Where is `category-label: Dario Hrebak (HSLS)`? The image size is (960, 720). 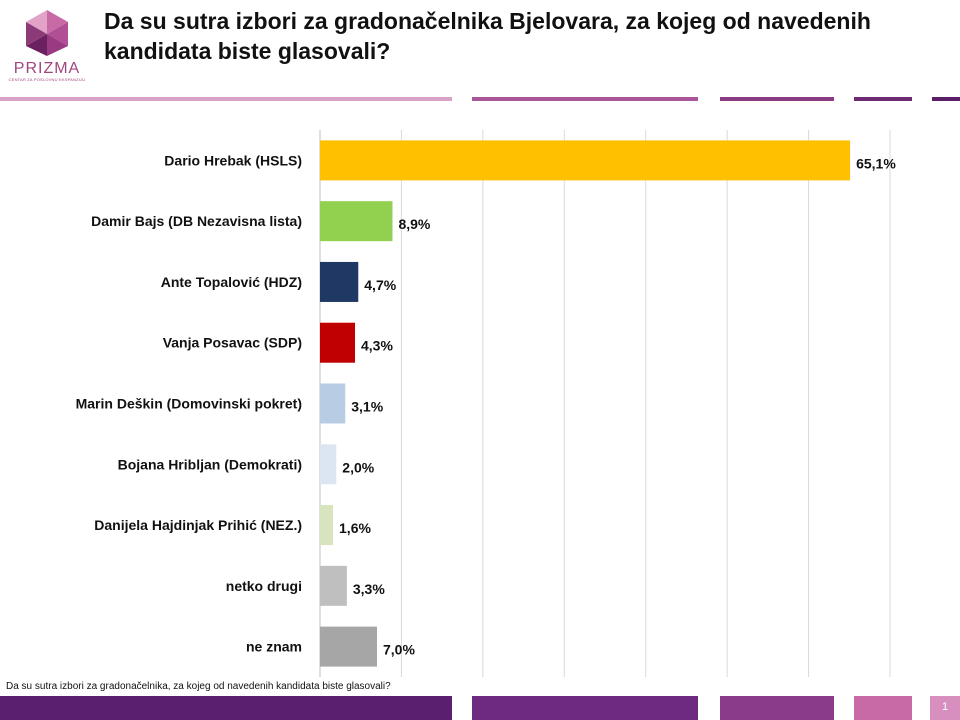 category-label: Dario Hrebak (HSLS) is located at coordinates (233, 160).